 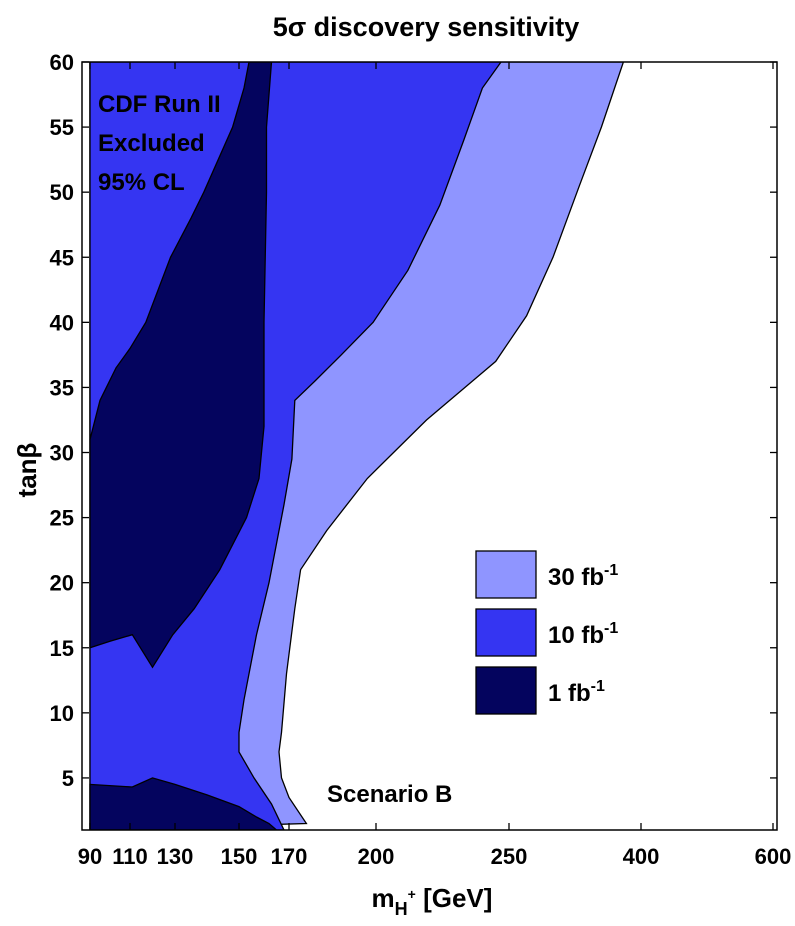 What do you see at coordinates (159, 104) in the screenshot?
I see `excluded-label-line: CDF Run II` at bounding box center [159, 104].